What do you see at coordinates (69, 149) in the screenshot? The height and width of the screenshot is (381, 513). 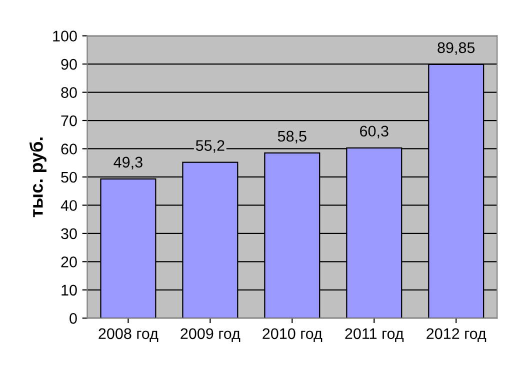 I see `y-tick-label: 60` at bounding box center [69, 149].